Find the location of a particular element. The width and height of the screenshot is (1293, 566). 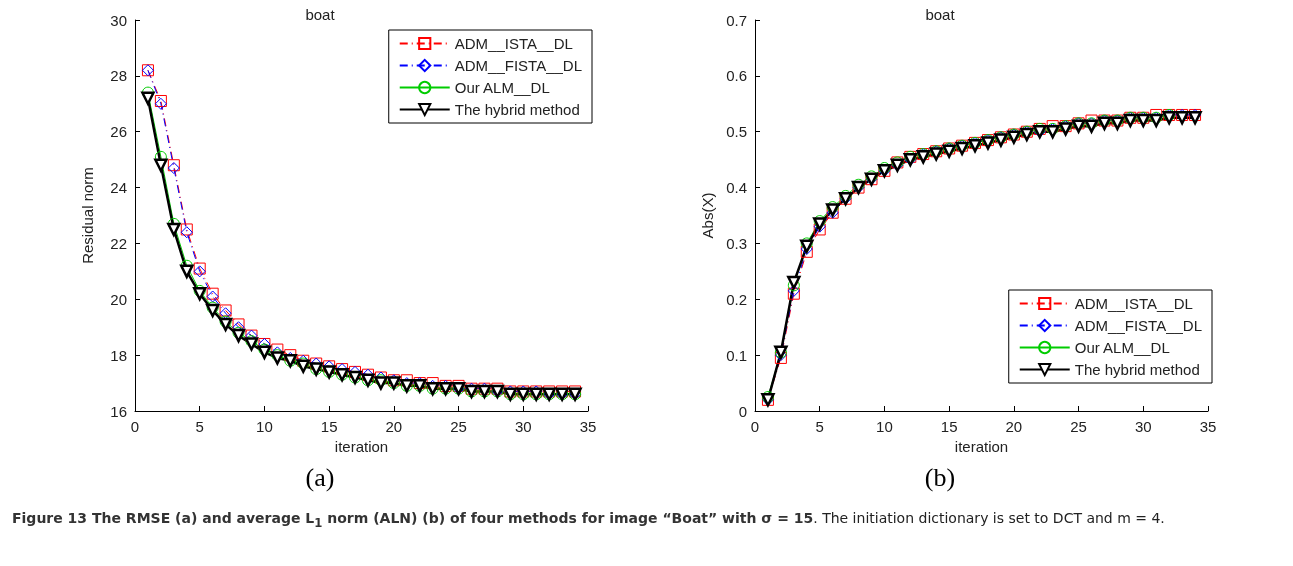

y-tick-label: 0.4 is located at coordinates (736, 188).